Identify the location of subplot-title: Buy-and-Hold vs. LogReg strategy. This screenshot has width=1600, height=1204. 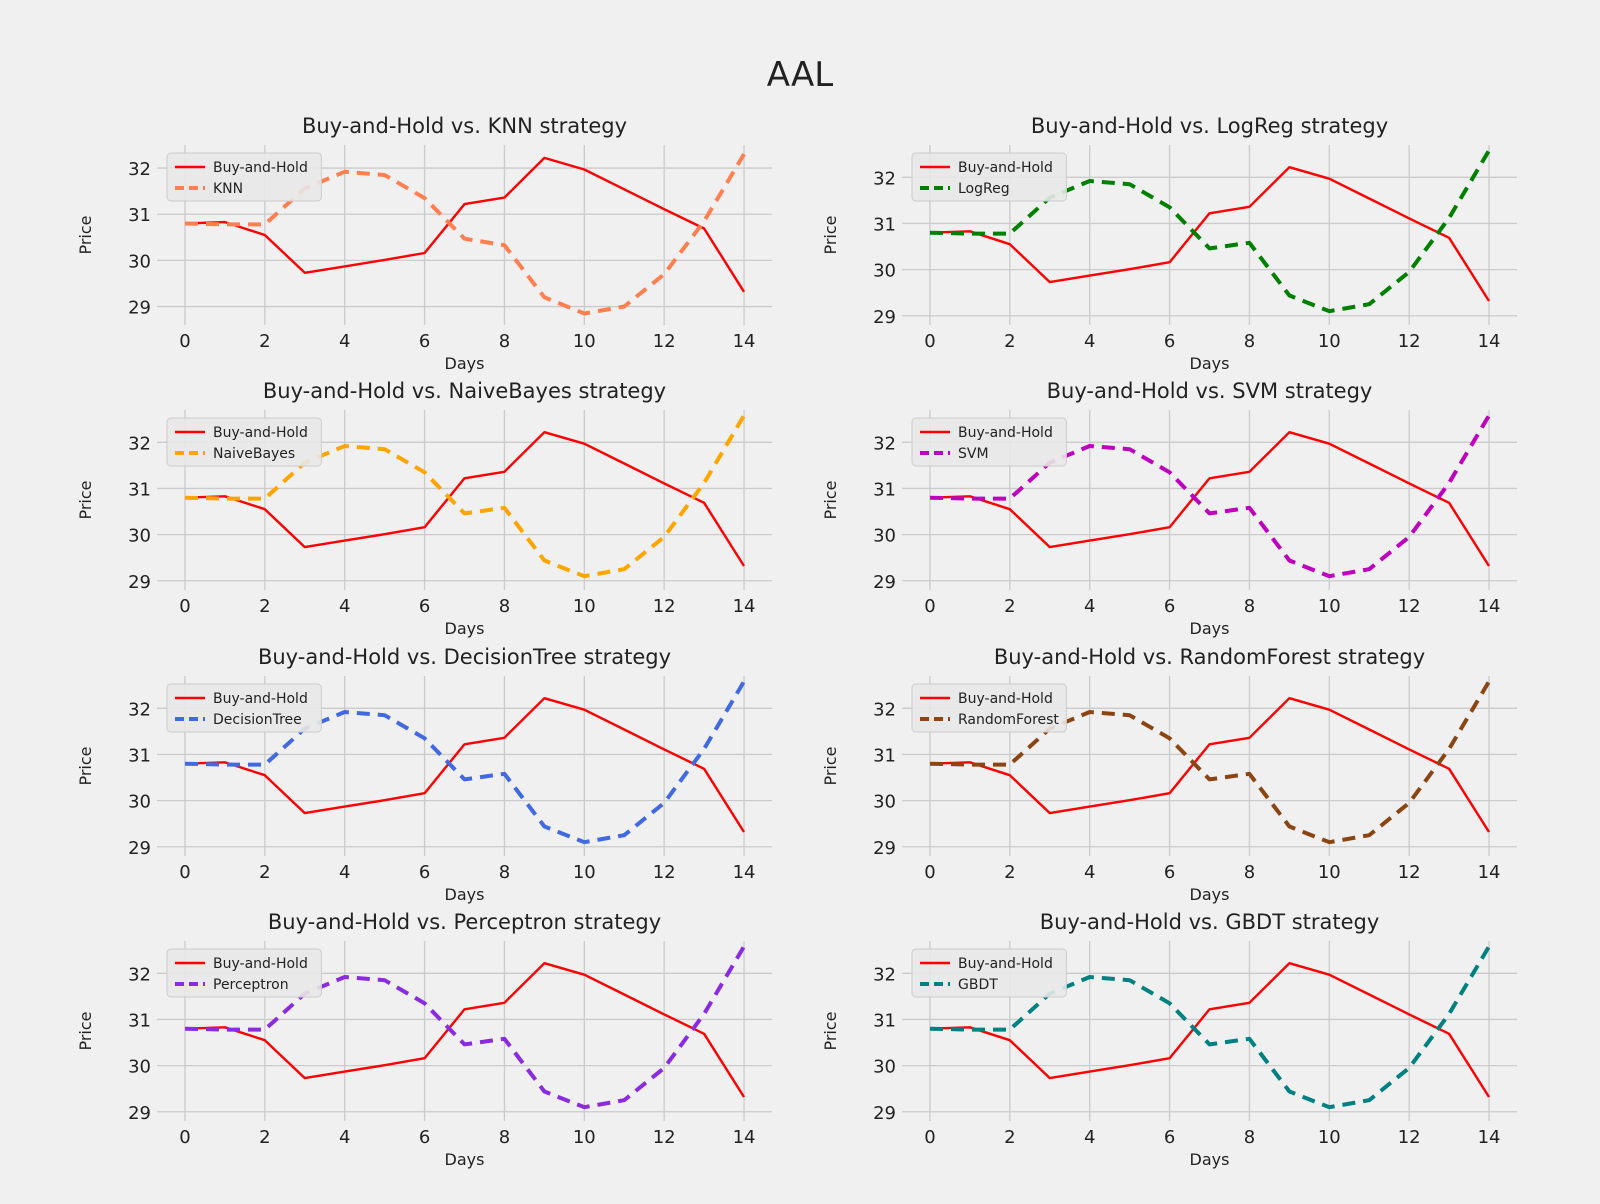
(1209, 126).